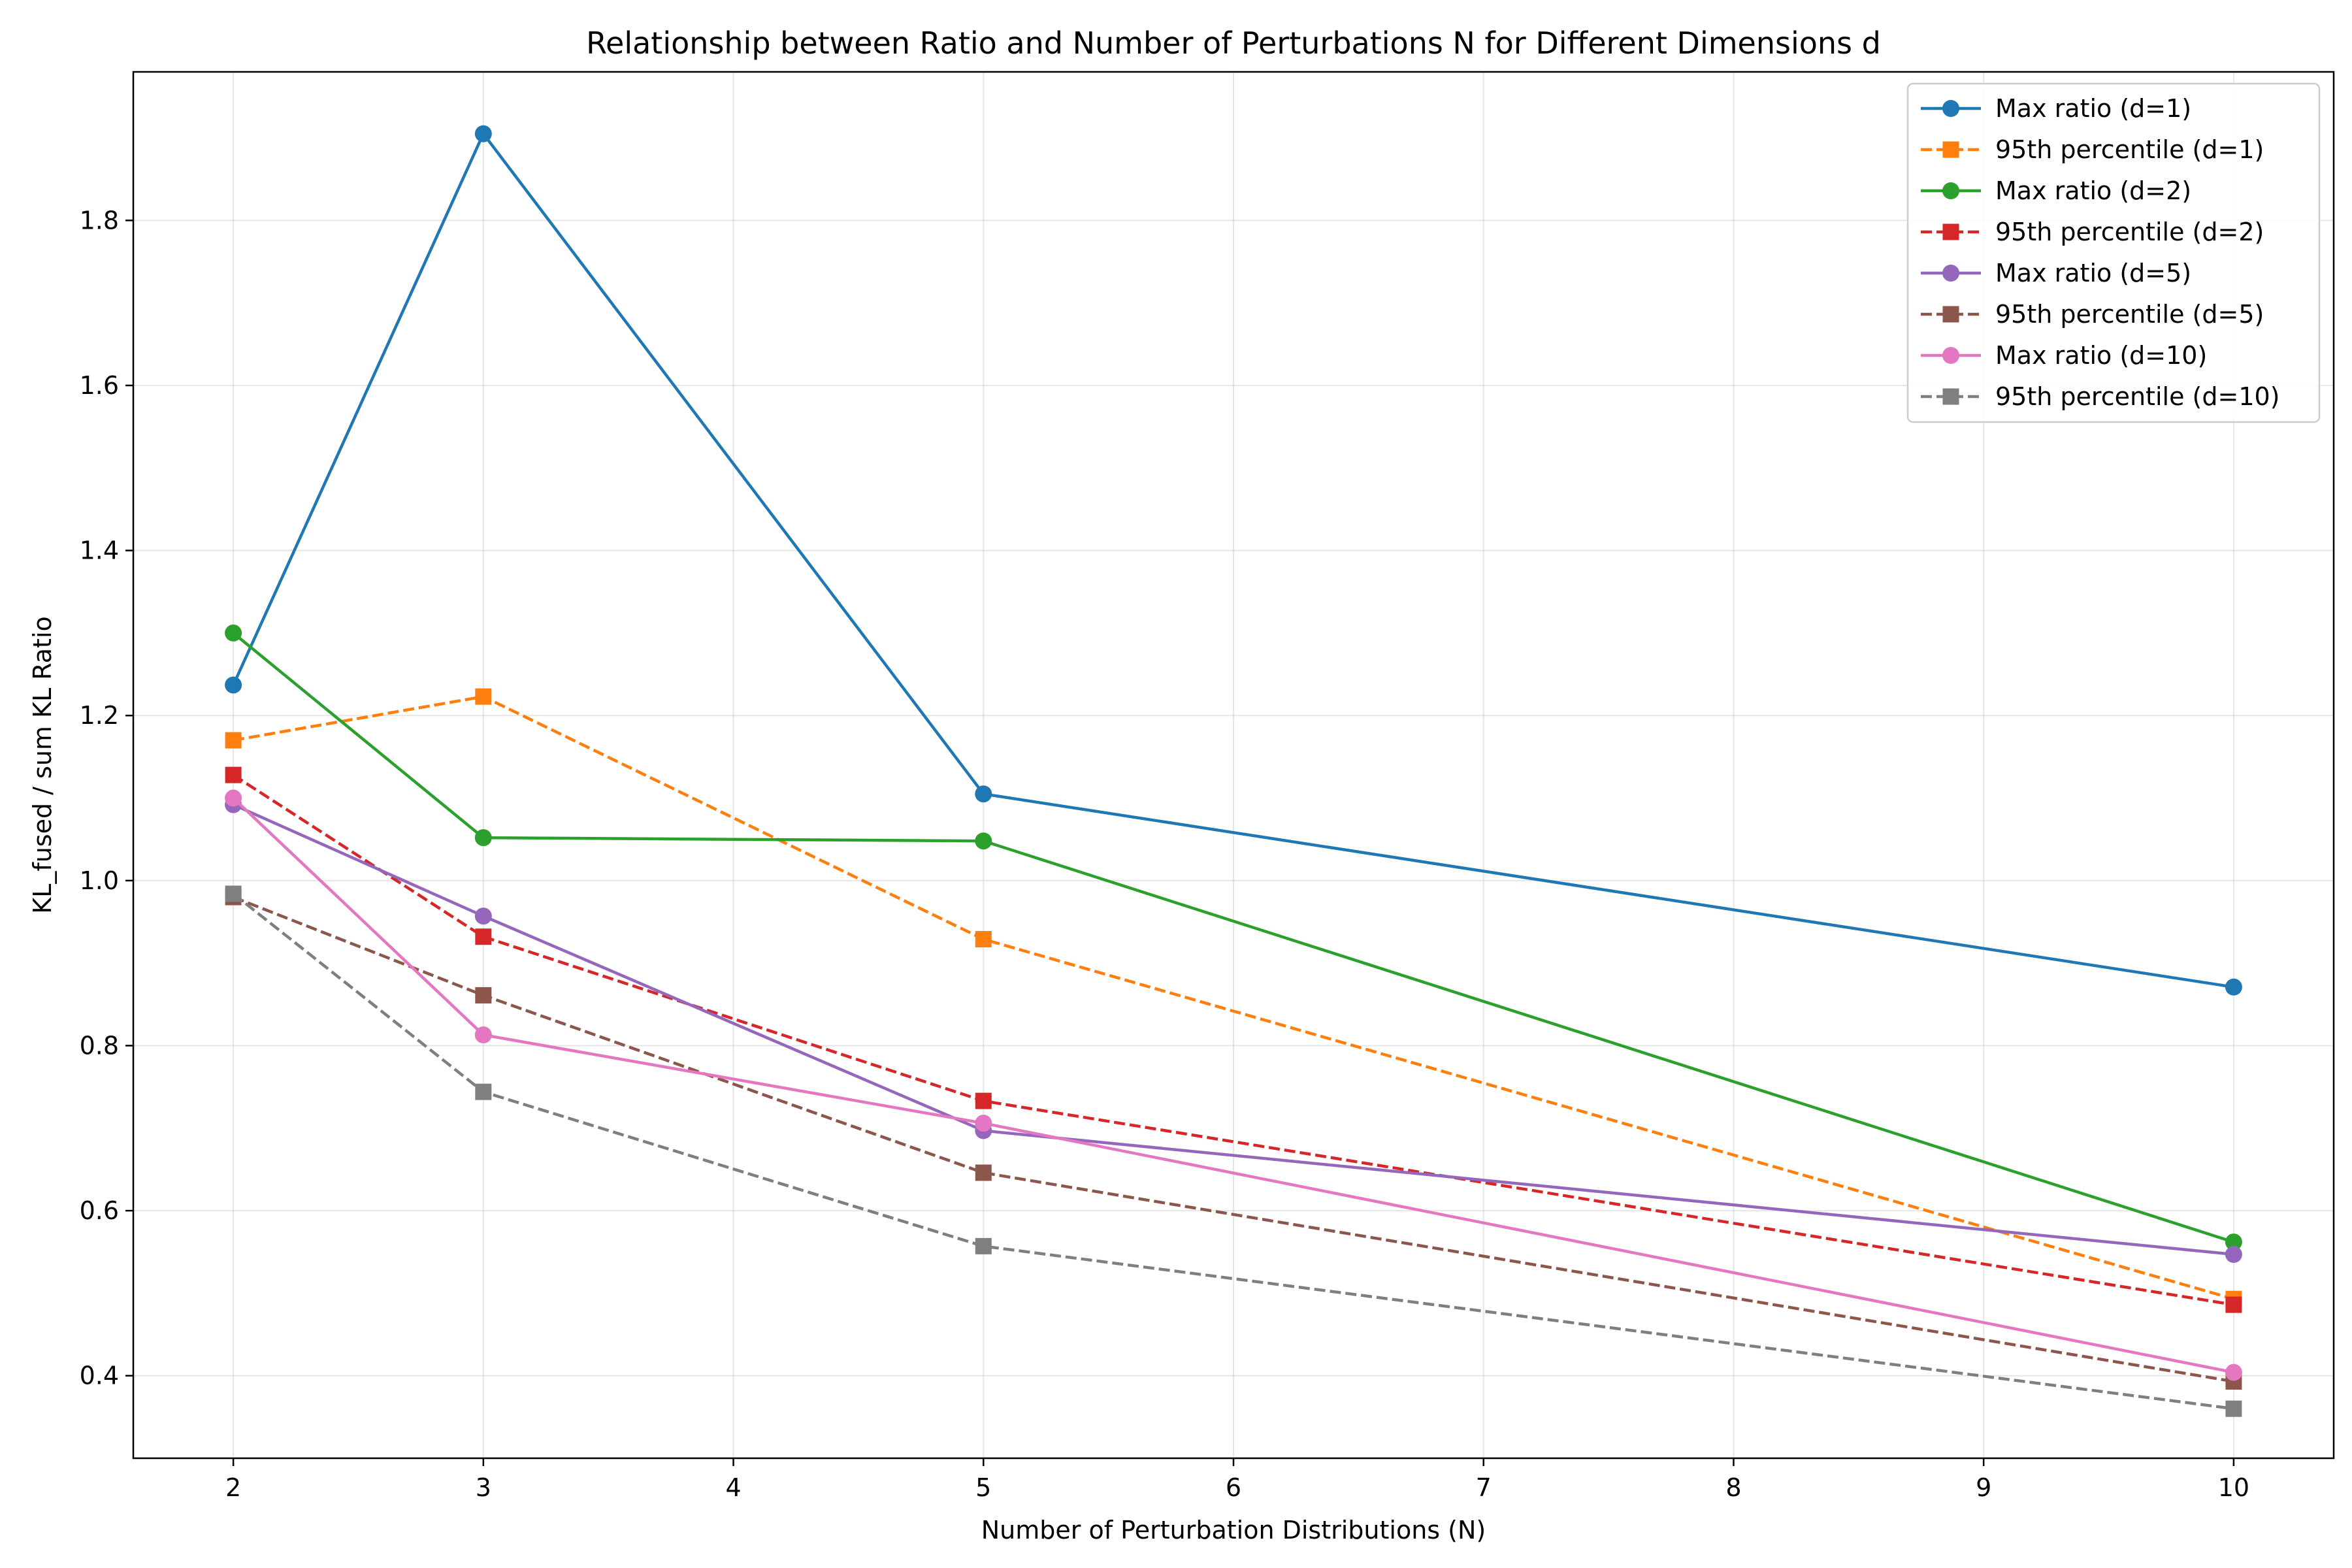 The height and width of the screenshot is (1568, 2352). I want to click on x-tick-label: 9, so click(1983, 1487).